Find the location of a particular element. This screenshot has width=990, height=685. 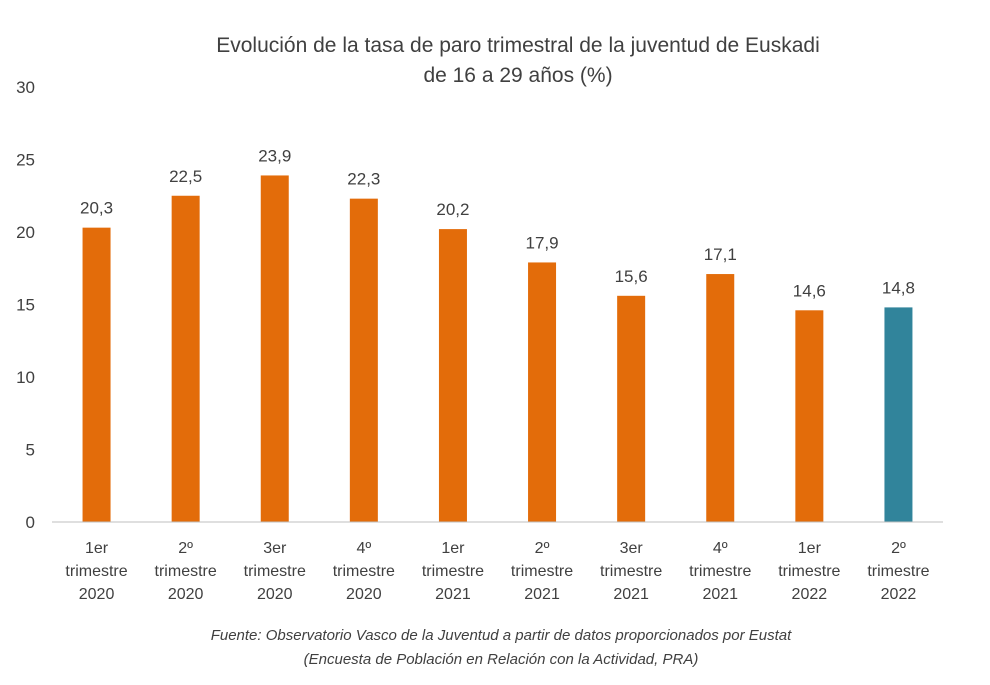

x-tick-label: 1er trimestre 2022 is located at coordinates (809, 571).